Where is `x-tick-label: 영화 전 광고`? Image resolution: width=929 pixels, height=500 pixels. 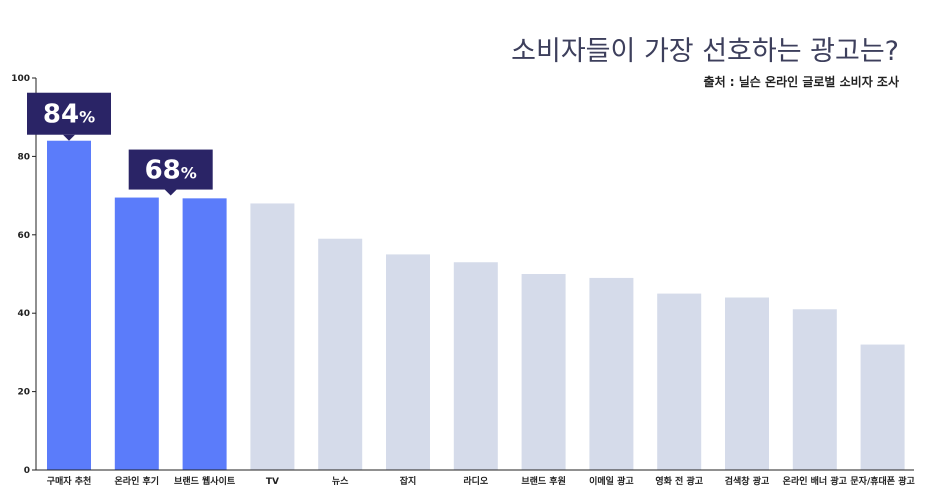
x-tick-label: 영화 전 광고 is located at coordinates (679, 481).